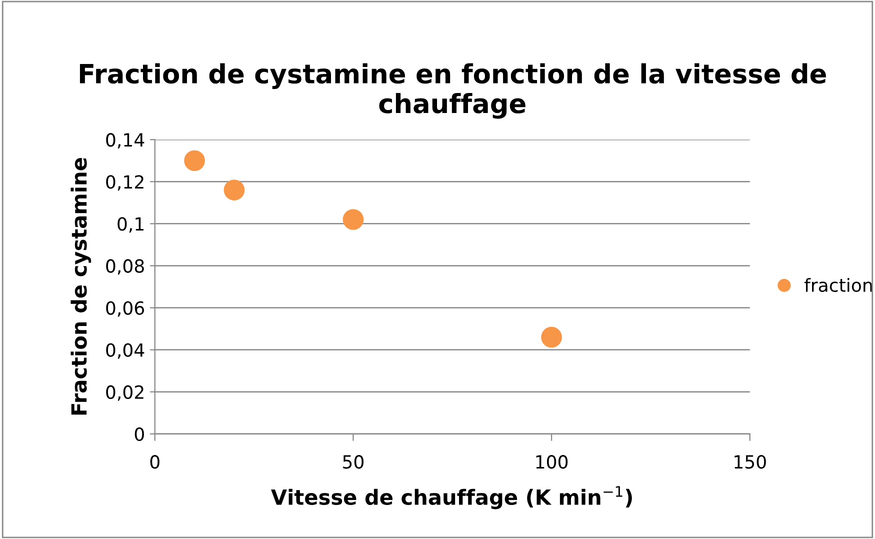 The image size is (875, 539). Describe the element at coordinates (139, 434) in the screenshot. I see `y-tick-label: 0` at that location.